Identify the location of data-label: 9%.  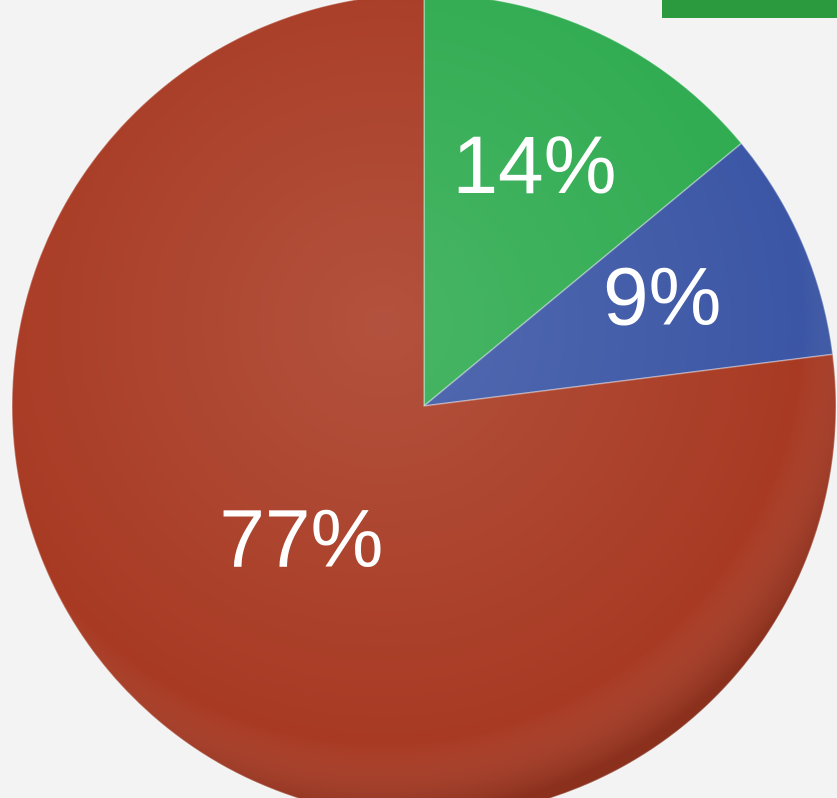
(662, 297).